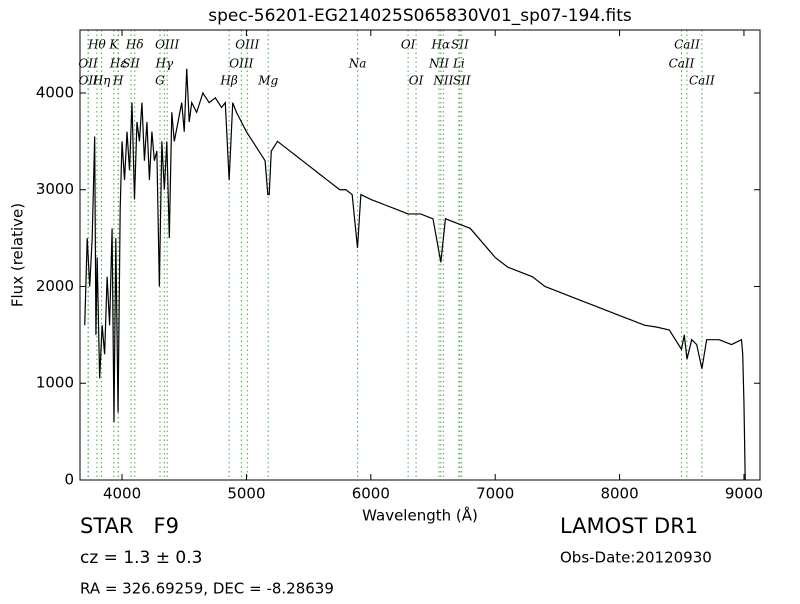 Image resolution: width=800 pixels, height=604 pixels. Describe the element at coordinates (129, 526) in the screenshot. I see `object-class: STAR F9` at that location.